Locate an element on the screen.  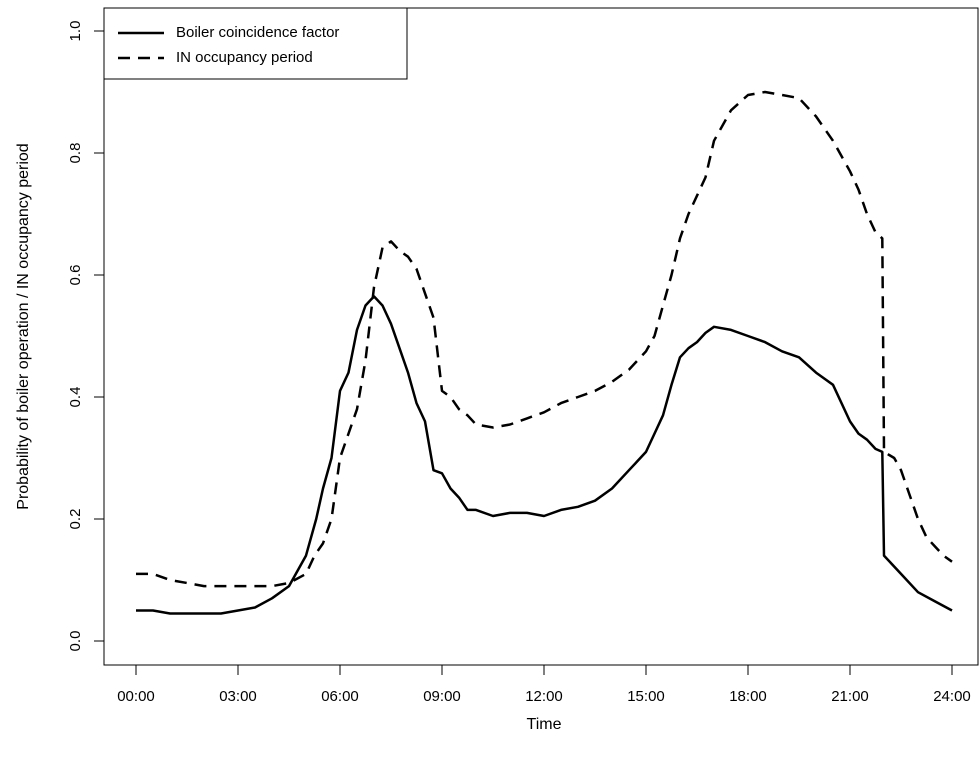
legend-label-in-occupancy-period: IN occupancy period is located at coordinates (244, 57).